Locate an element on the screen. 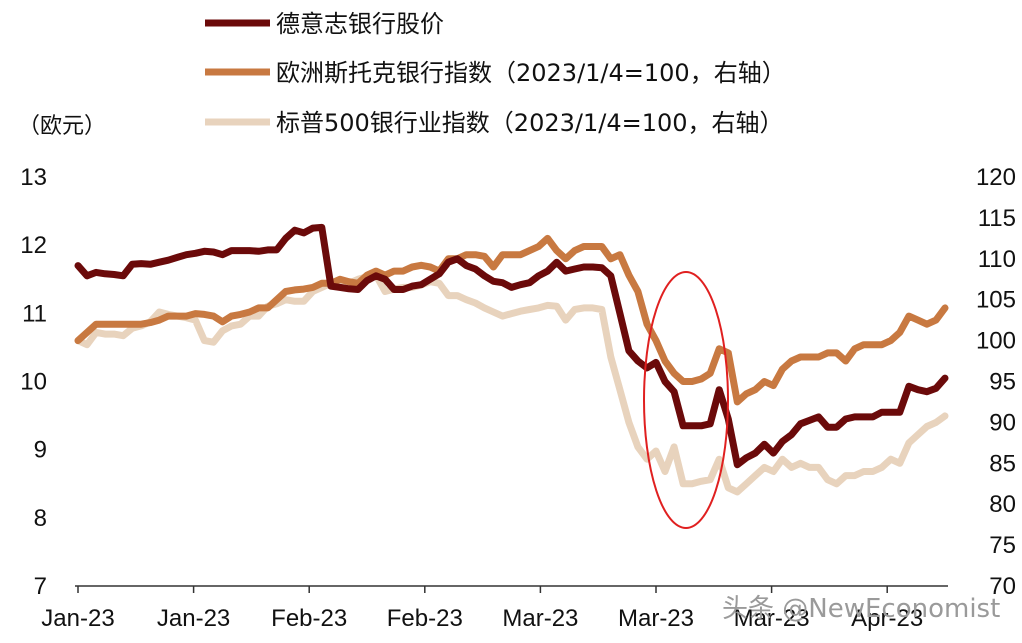 This screenshot has height=643, width=1022. right-axis-ticks: 70 75 80 85 90 95 100 105 110 115 120 is located at coordinates (996, 382).